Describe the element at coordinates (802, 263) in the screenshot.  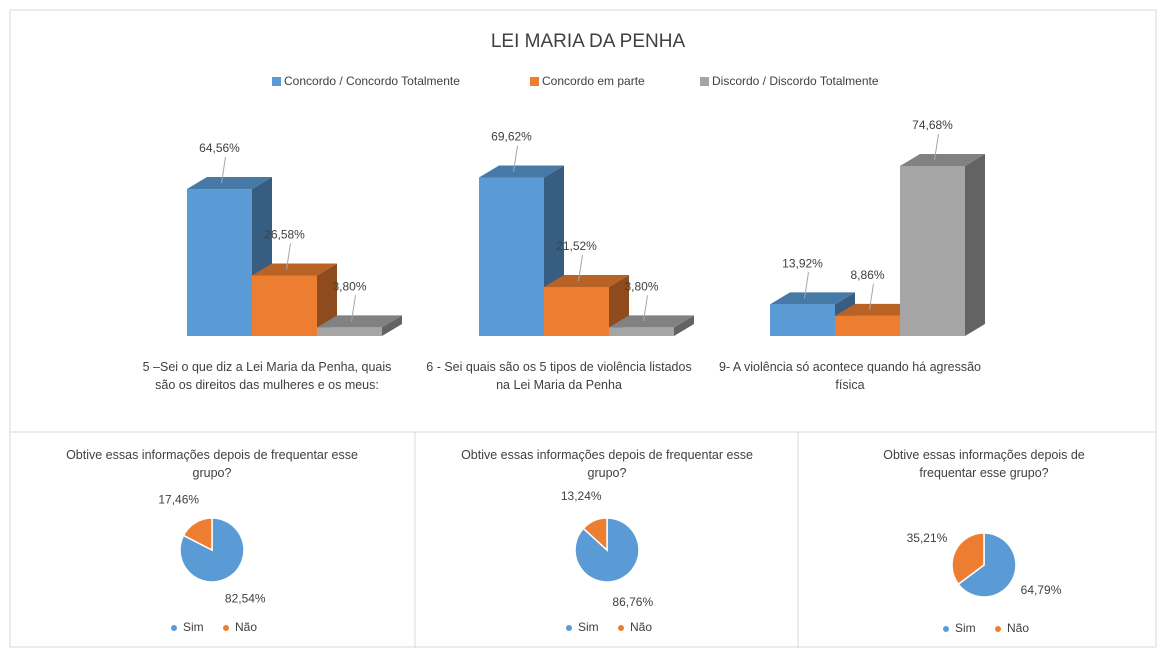
I see `value-label: 13,92%` at that location.